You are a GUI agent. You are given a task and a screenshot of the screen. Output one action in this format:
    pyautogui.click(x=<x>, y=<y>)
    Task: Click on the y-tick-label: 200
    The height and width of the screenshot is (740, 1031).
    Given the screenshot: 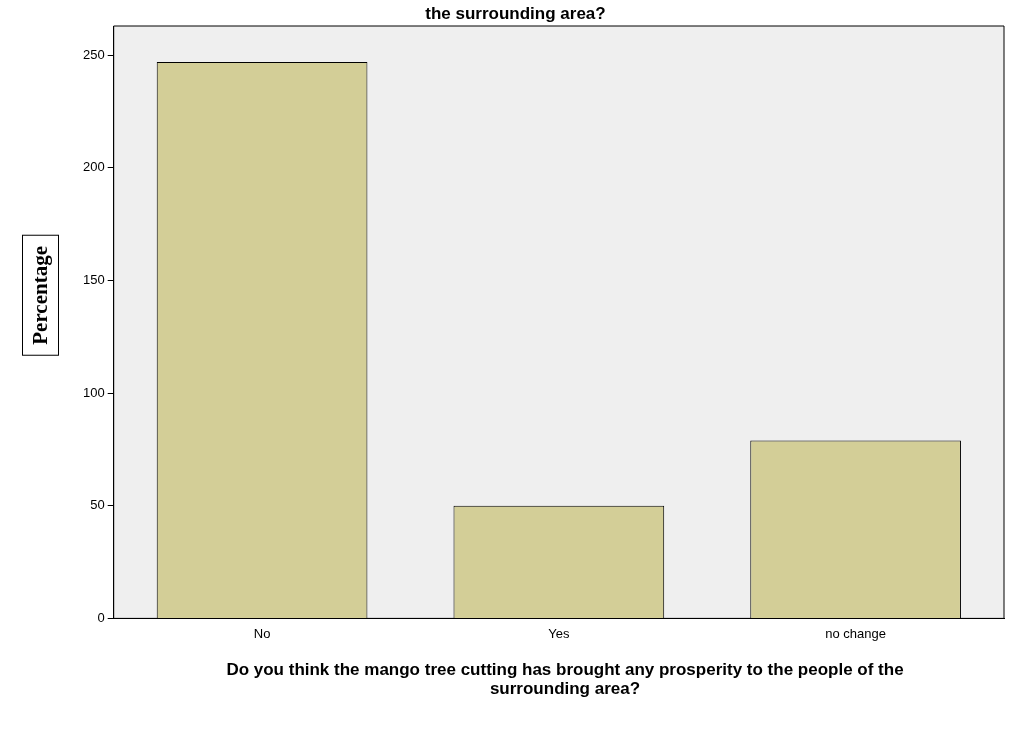 What is the action you would take?
    pyautogui.click(x=93, y=167)
    